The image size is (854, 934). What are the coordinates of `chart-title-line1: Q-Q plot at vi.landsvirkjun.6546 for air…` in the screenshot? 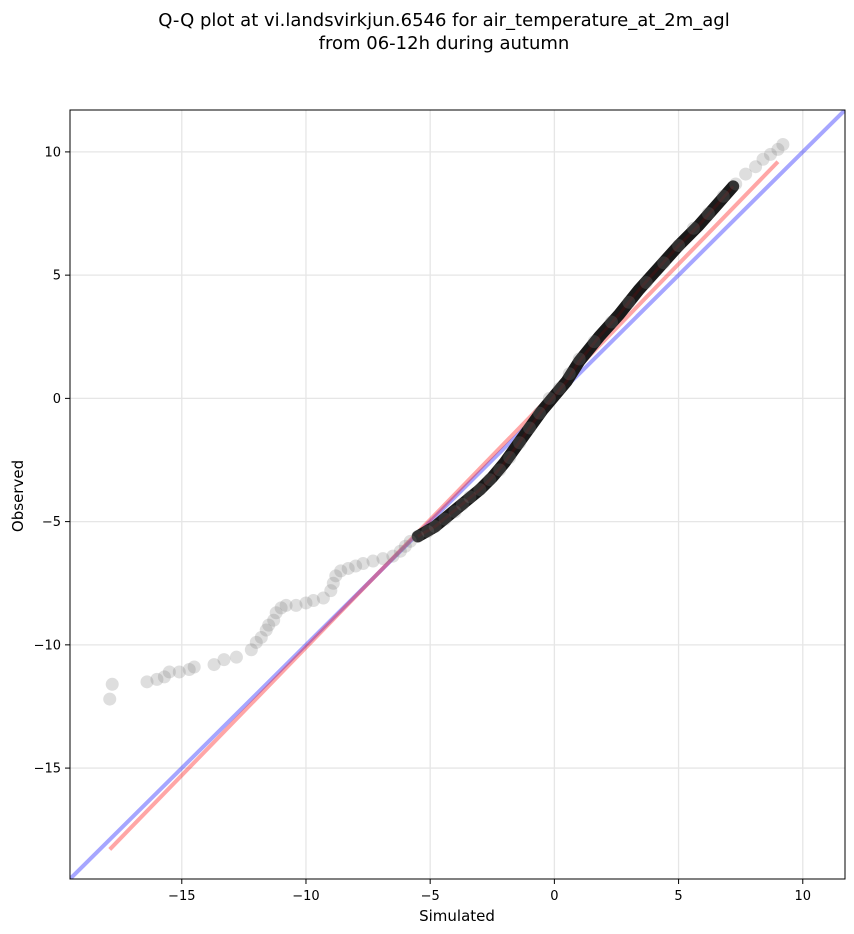 It's located at (443, 20).